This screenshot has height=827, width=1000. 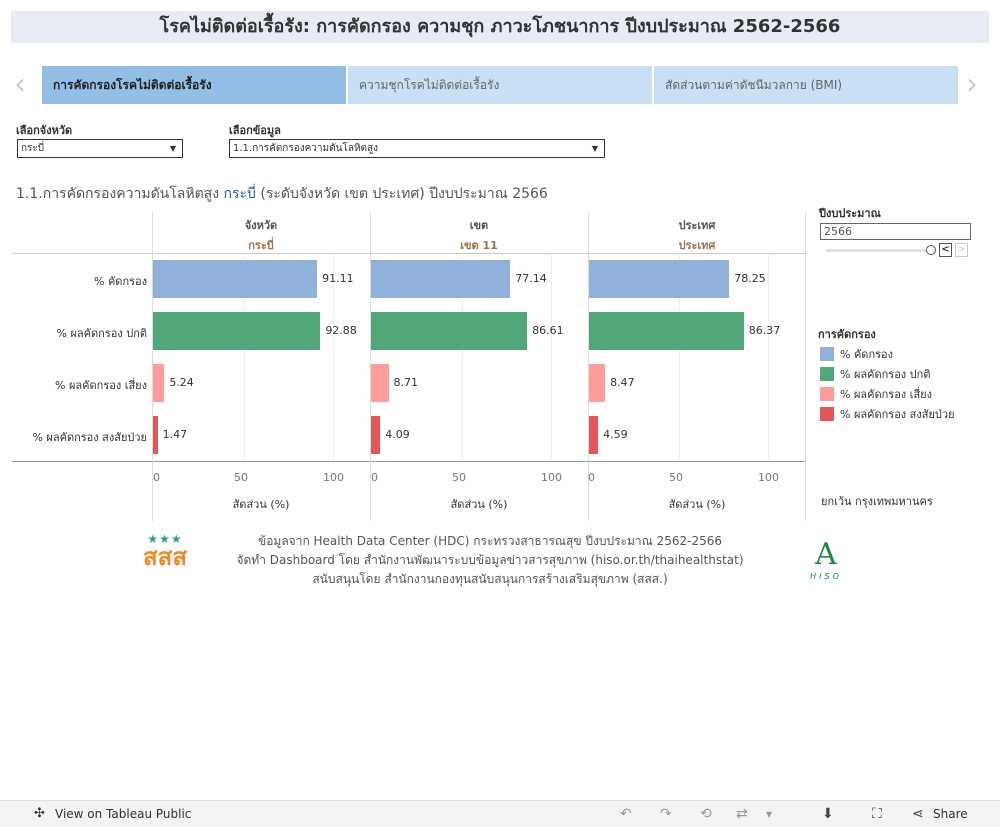 What do you see at coordinates (850, 213) in the screenshot?
I see `year-filter-label: ปีงบประมาณ` at bounding box center [850, 213].